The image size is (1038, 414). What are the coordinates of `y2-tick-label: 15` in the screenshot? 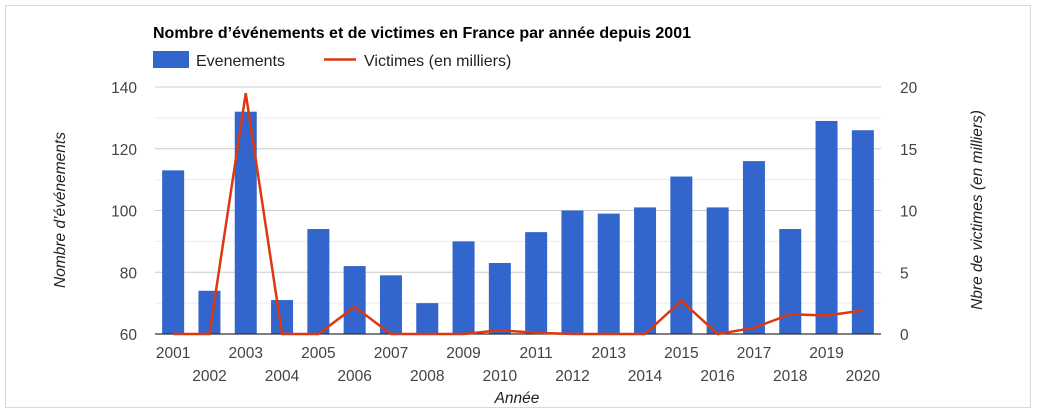 It's located at (908, 150).